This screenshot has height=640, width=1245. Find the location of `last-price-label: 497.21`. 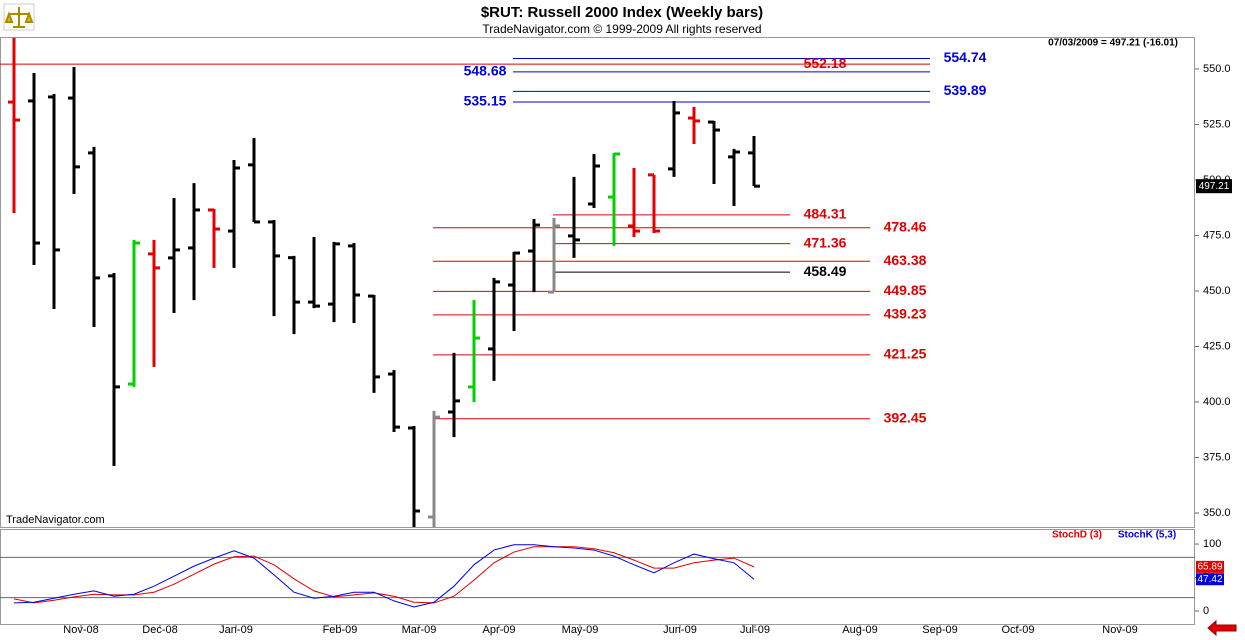

last-price-label: 497.21 is located at coordinates (1214, 186).